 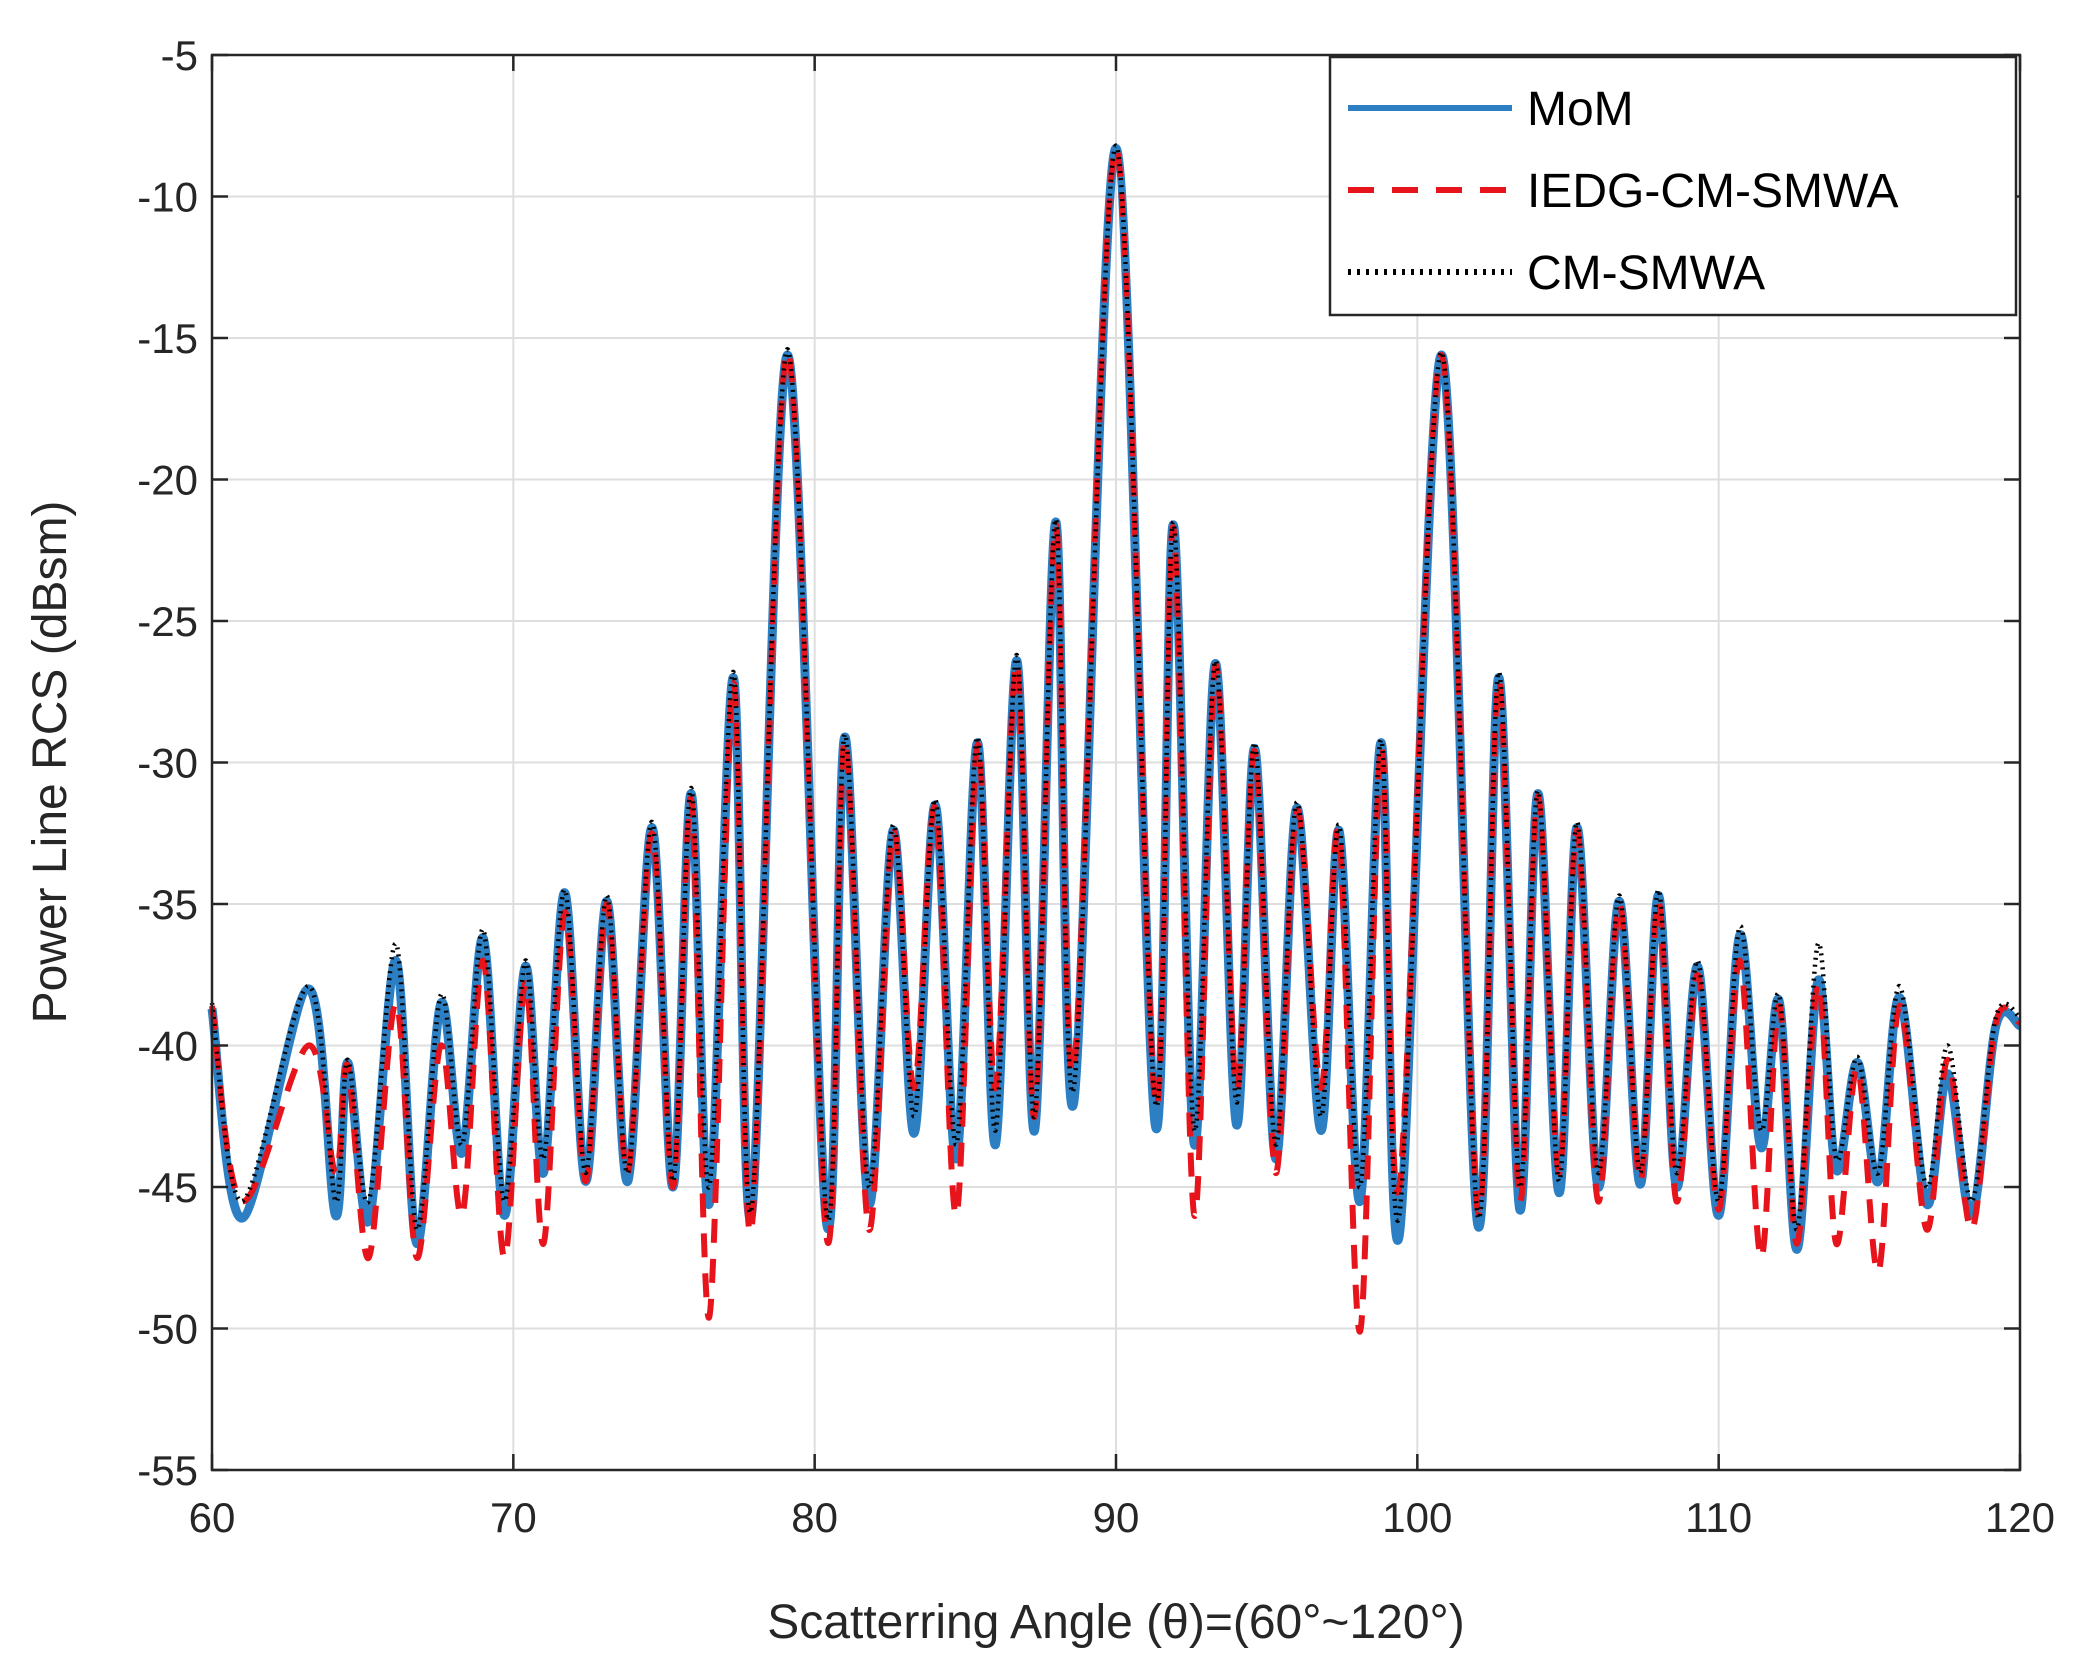 What do you see at coordinates (167, 621) in the screenshot?
I see `y-tick-label: -25` at bounding box center [167, 621].